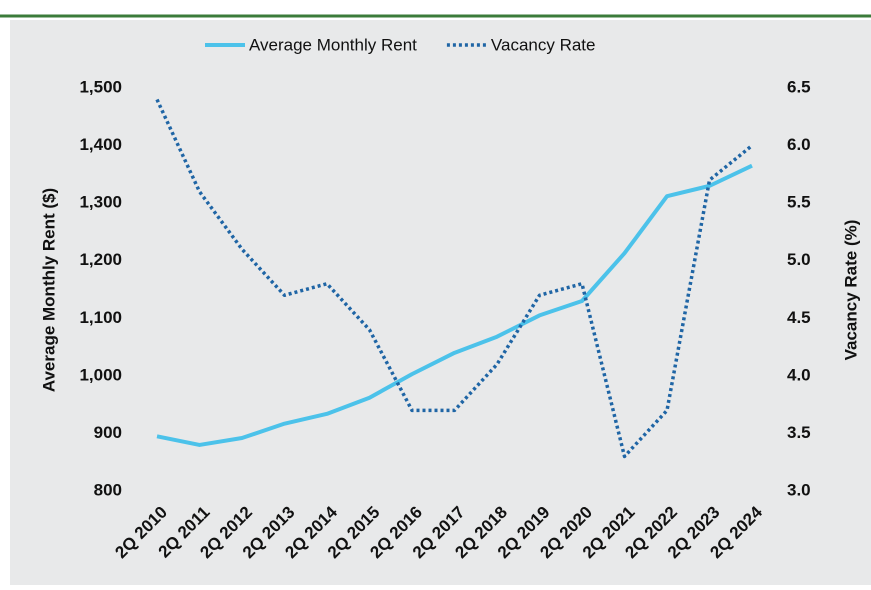 The image size is (871, 590). Describe the element at coordinates (850, 290) in the screenshot. I see `y2-axis-label: Vacancy Rate (%)` at that location.